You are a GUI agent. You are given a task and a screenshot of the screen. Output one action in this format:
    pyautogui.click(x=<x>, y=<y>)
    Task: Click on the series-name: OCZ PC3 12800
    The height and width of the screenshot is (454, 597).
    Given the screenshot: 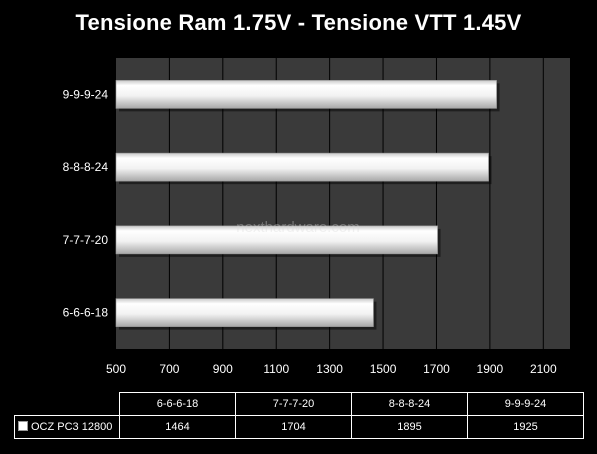 What is the action you would take?
    pyautogui.click(x=72, y=427)
    